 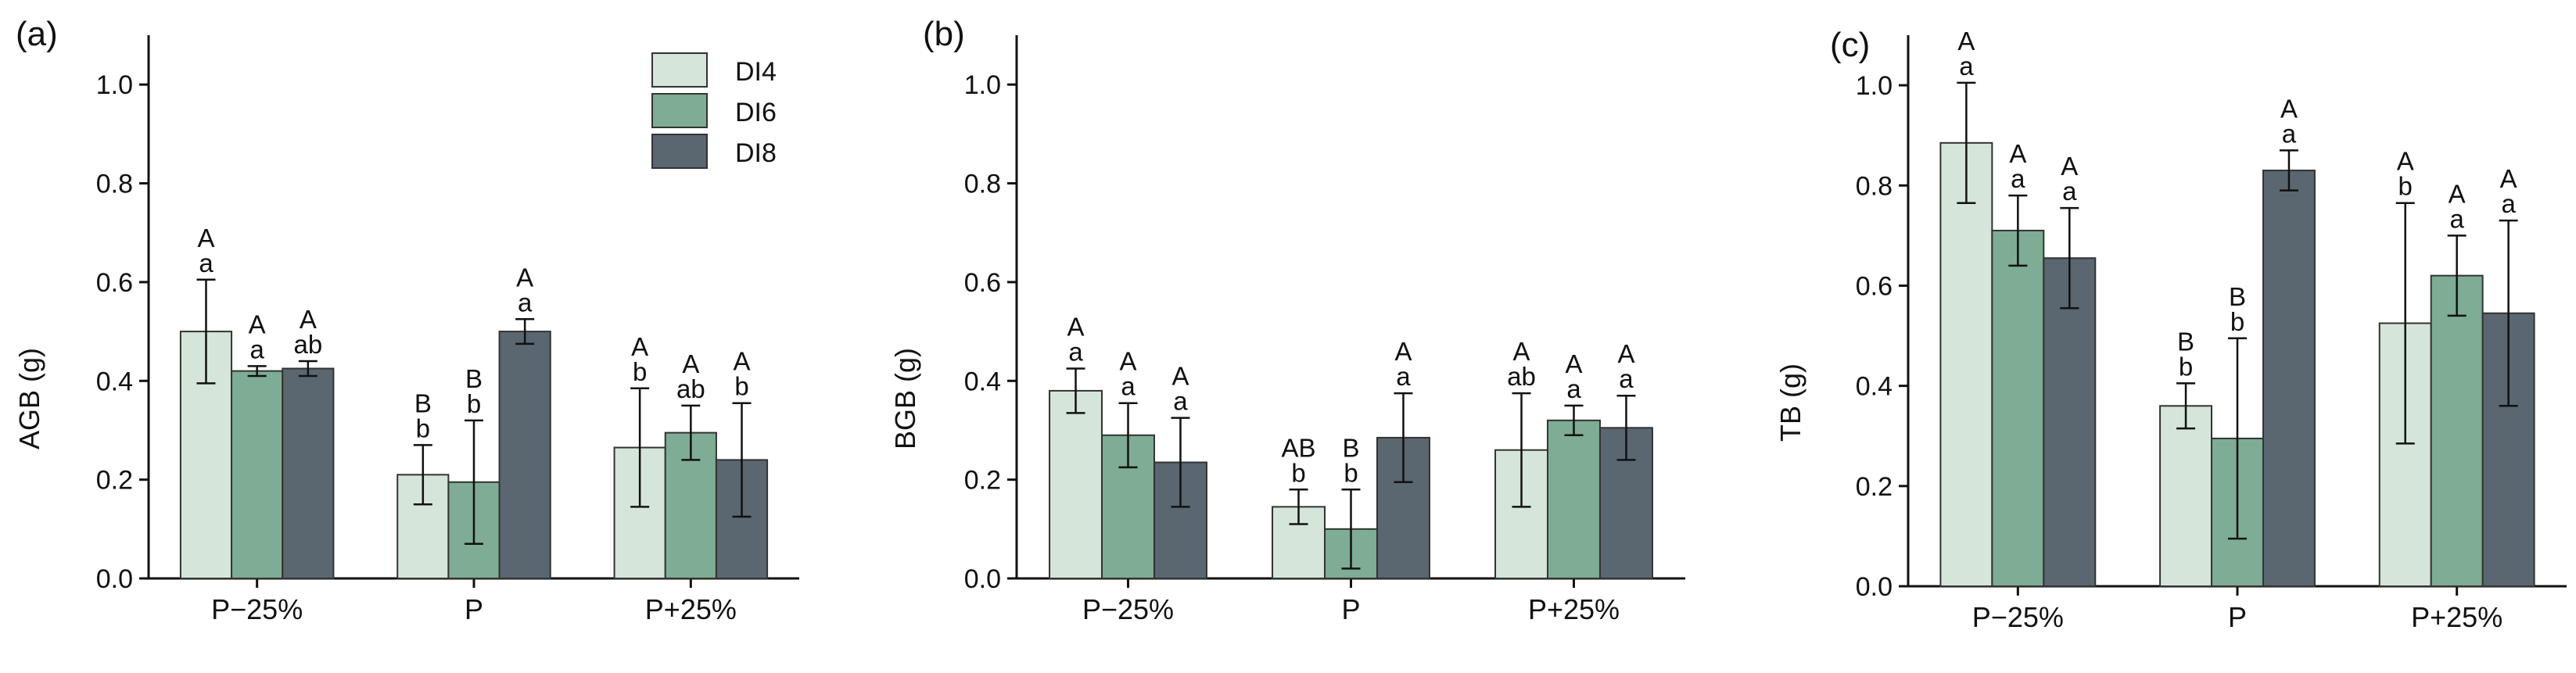 I want to click on y-axis-label: TB (g), so click(x=1790, y=402).